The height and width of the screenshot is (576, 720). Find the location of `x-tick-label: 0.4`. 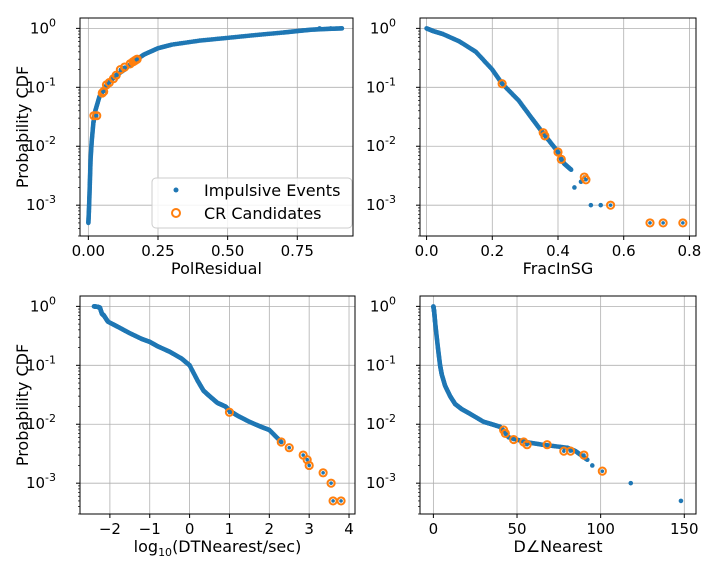

x-tick-label: 0.4 is located at coordinates (558, 251).